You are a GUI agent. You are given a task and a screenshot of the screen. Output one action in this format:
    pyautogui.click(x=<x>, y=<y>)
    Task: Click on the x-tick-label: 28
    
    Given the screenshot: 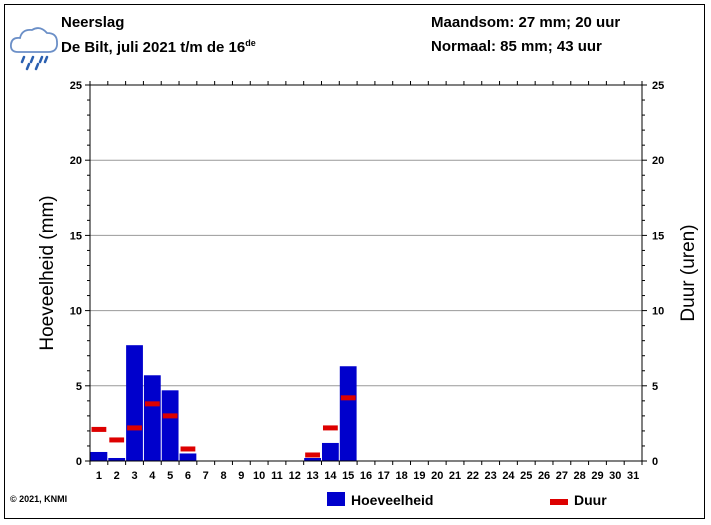 What is the action you would take?
    pyautogui.click(x=580, y=476)
    